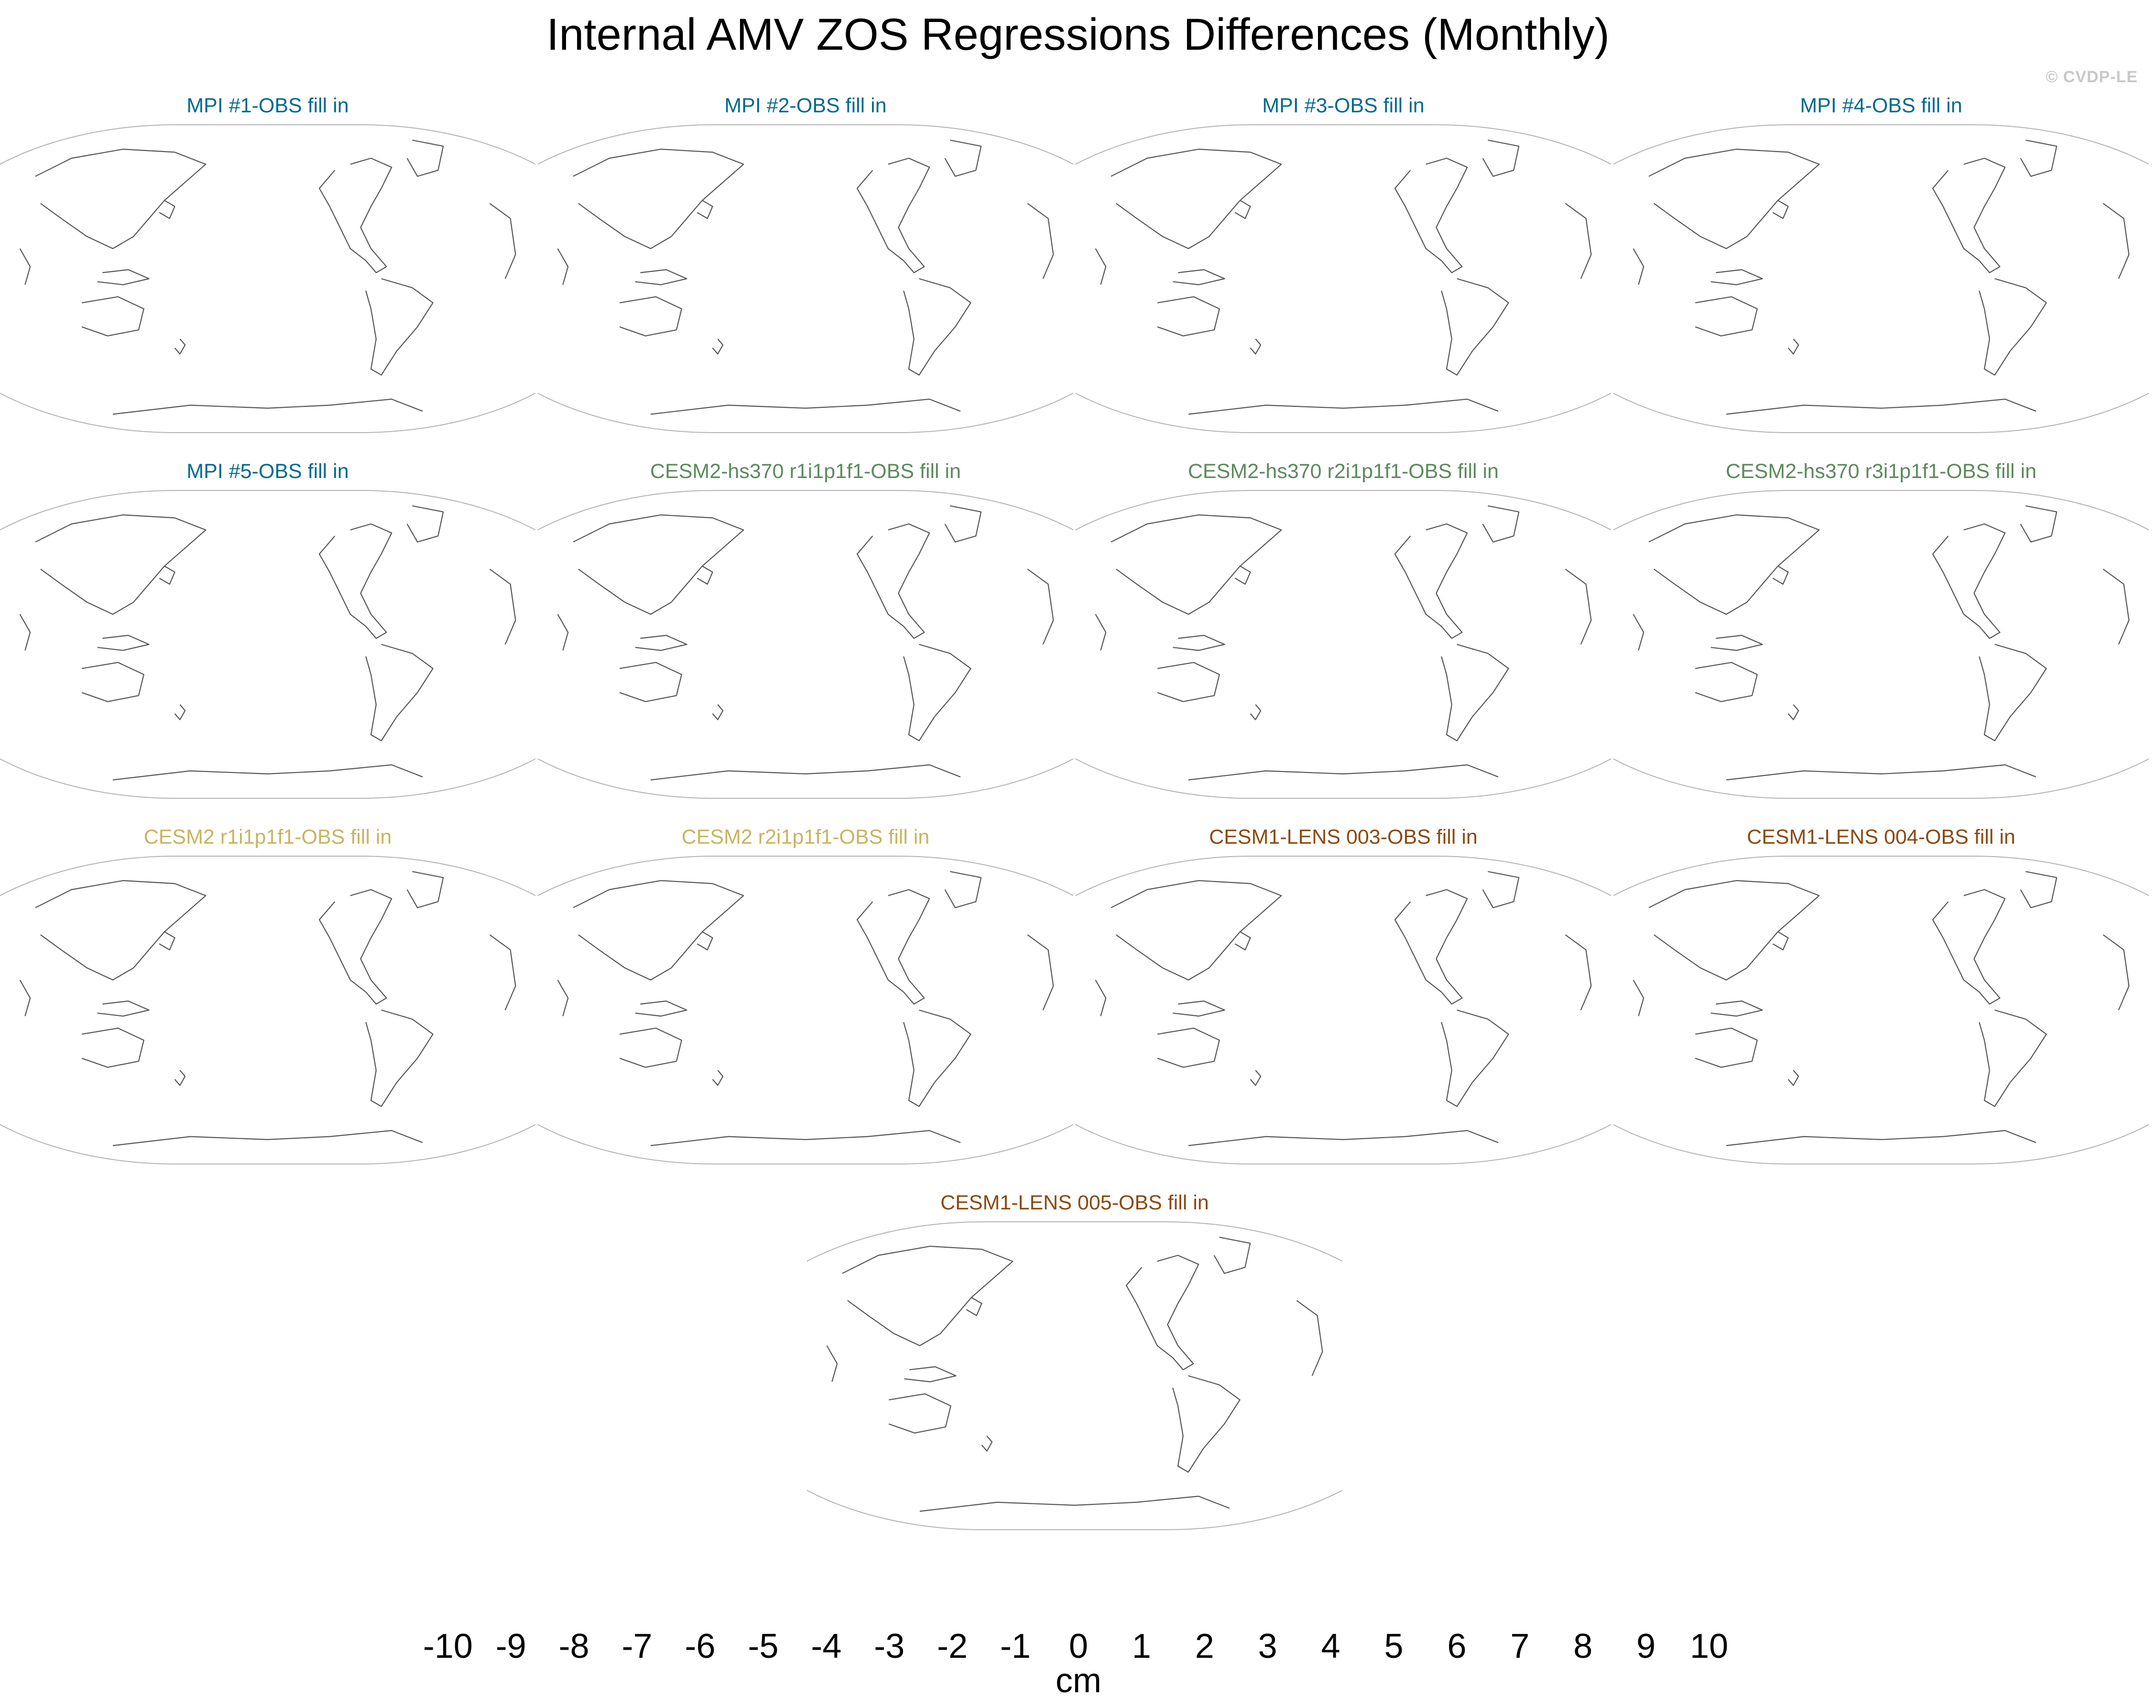 Image resolution: width=2156 pixels, height=1708 pixels. What do you see at coordinates (1519, 1646) in the screenshot?
I see `colorbar-tick-label: 7` at bounding box center [1519, 1646].